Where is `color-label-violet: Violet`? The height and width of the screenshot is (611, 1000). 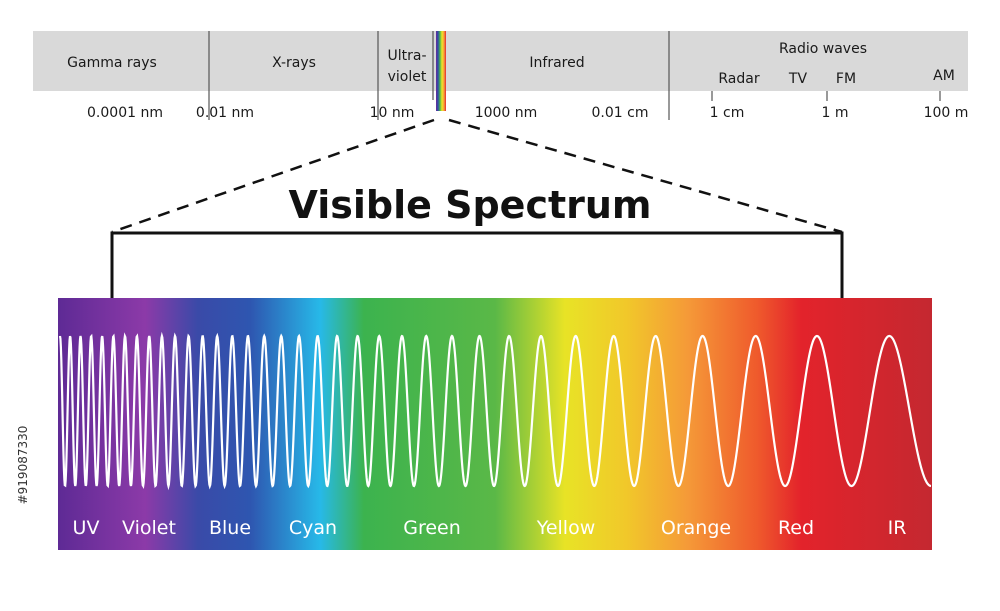
color-label-violet: Violet is located at coordinates (149, 528).